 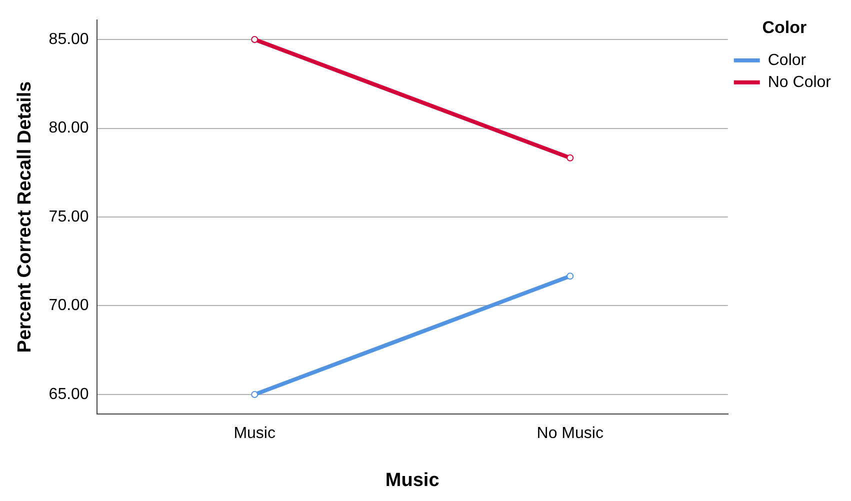 I want to click on y-tick-label: 85.00, so click(x=68, y=39).